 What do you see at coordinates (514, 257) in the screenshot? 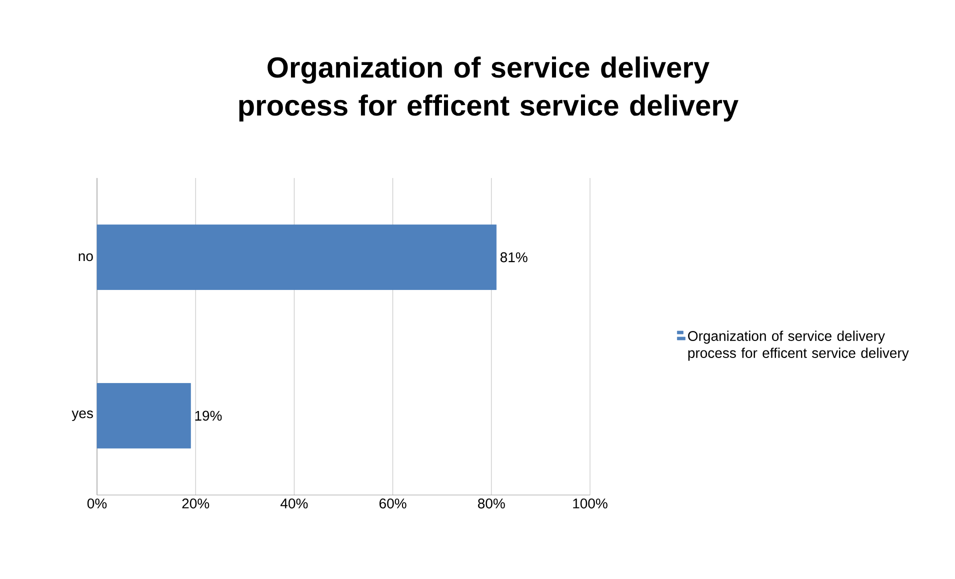
I see `data-label: 81%` at bounding box center [514, 257].